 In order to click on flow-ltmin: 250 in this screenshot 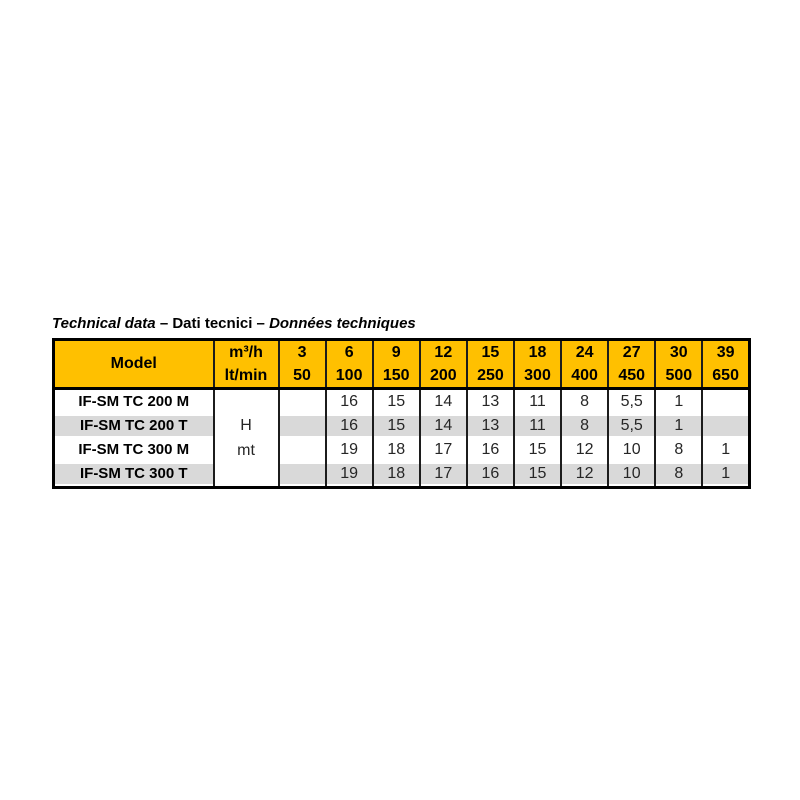, I will do `click(490, 375)`.